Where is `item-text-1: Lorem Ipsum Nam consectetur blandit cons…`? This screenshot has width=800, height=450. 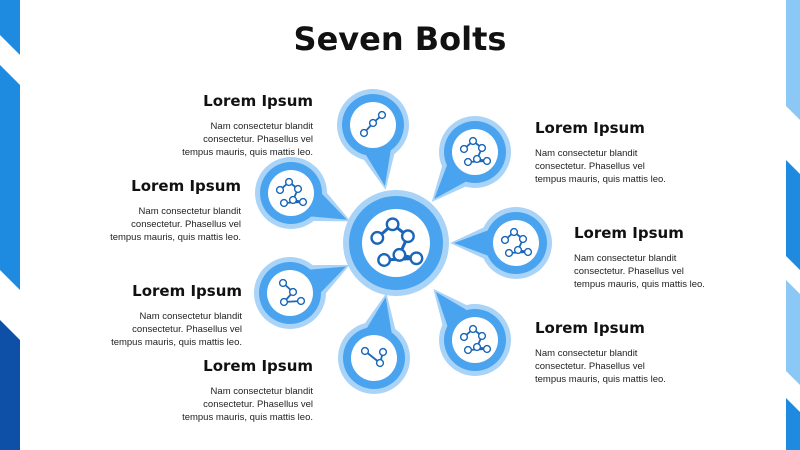
item-text-1: Lorem Ipsum Nam consectetur blandit cons… is located at coordinates (198, 125).